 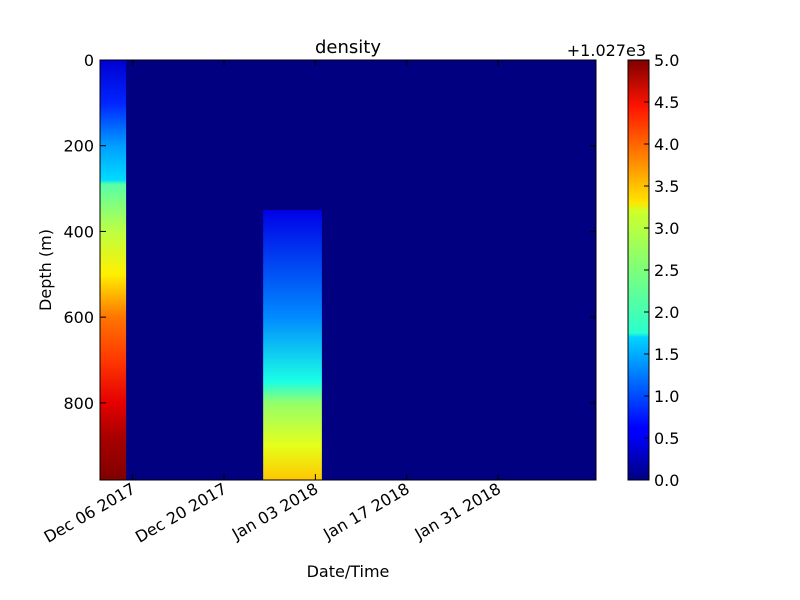 I want to click on offset-label: +1.027e3, so click(x=606, y=50).